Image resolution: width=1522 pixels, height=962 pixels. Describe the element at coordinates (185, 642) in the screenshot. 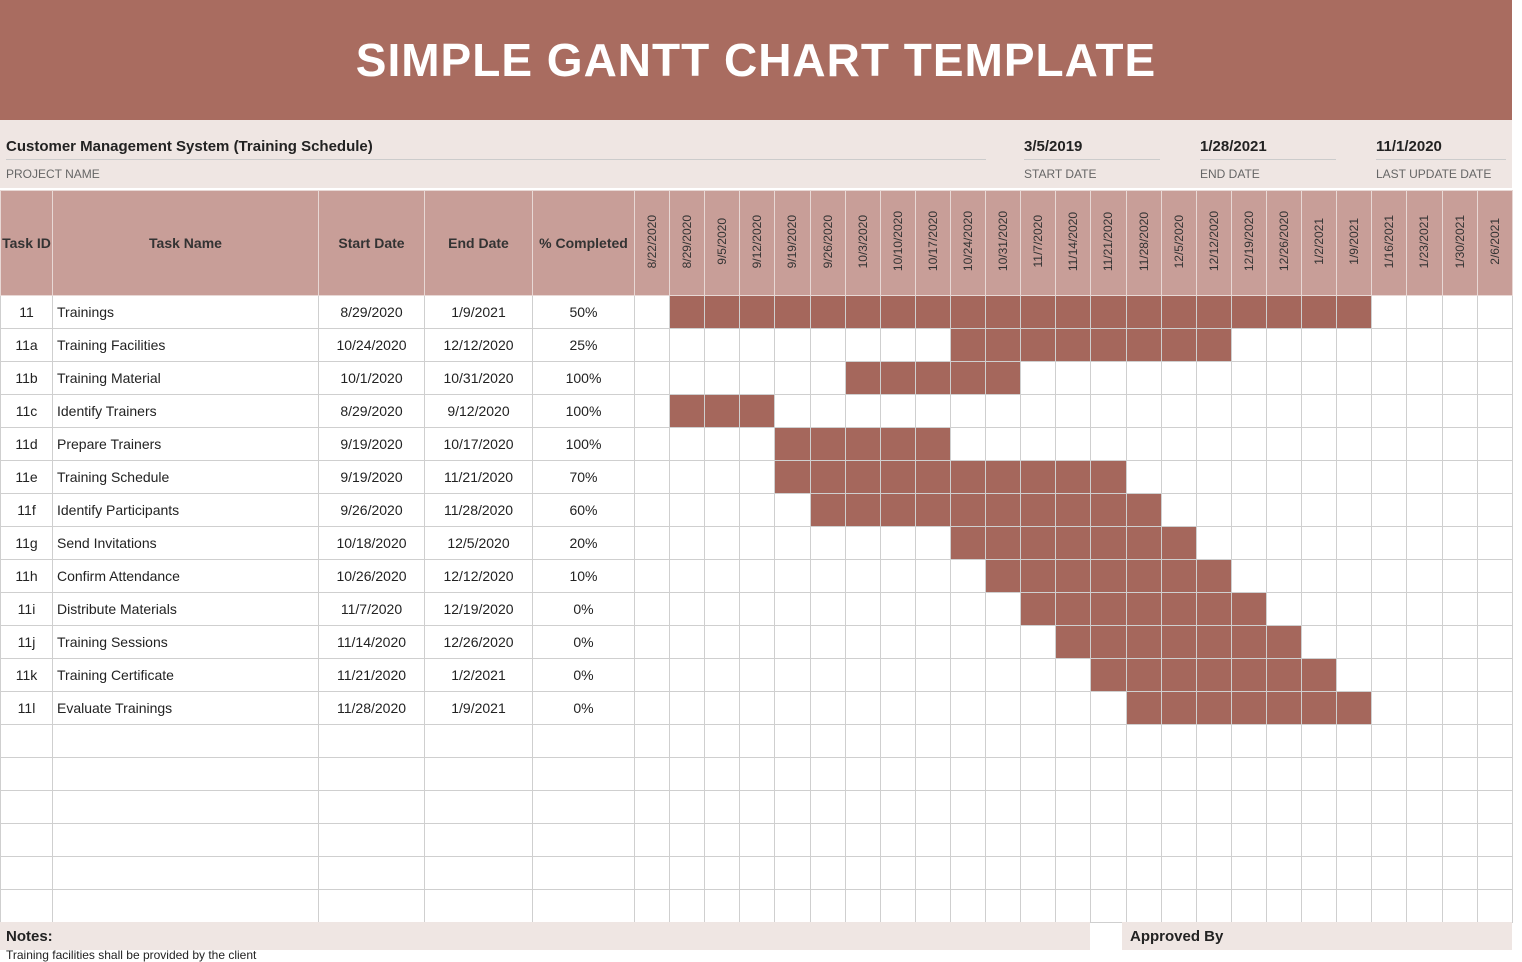

I see `task-name: Training Sessions` at that location.